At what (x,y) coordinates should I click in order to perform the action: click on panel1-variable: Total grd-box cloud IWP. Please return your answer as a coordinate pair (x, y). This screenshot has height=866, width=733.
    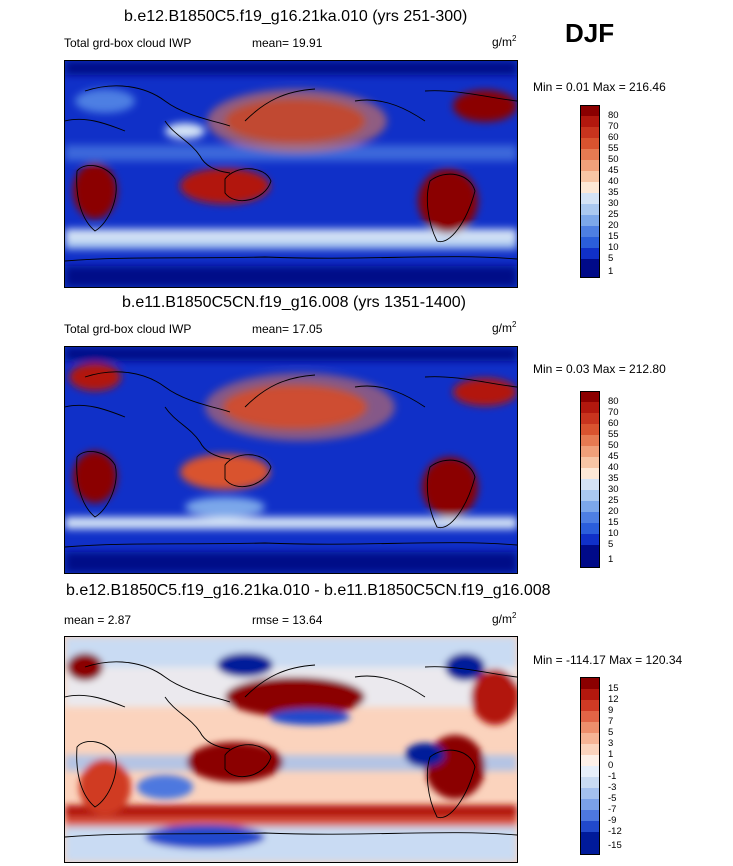
    Looking at the image, I should click on (128, 43).